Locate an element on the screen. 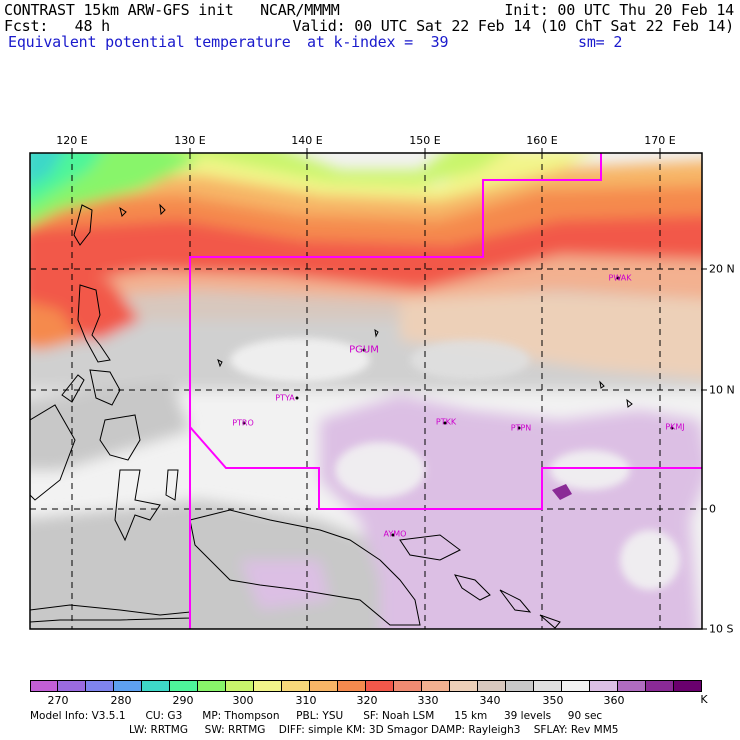 The height and width of the screenshot is (740, 740). station-label-ptro: PTRO is located at coordinates (243, 423).